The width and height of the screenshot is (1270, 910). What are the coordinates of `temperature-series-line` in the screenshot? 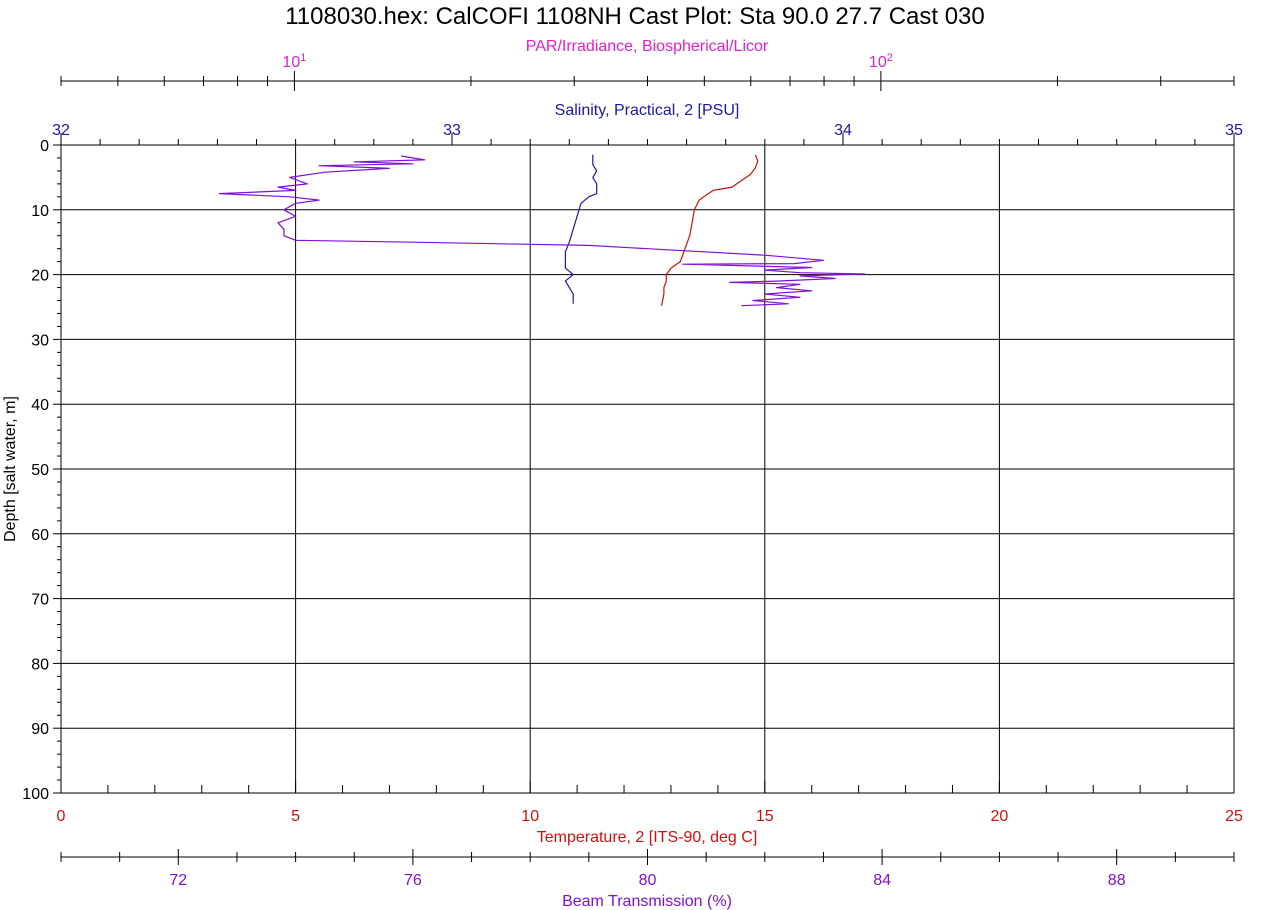 It's located at (710, 230).